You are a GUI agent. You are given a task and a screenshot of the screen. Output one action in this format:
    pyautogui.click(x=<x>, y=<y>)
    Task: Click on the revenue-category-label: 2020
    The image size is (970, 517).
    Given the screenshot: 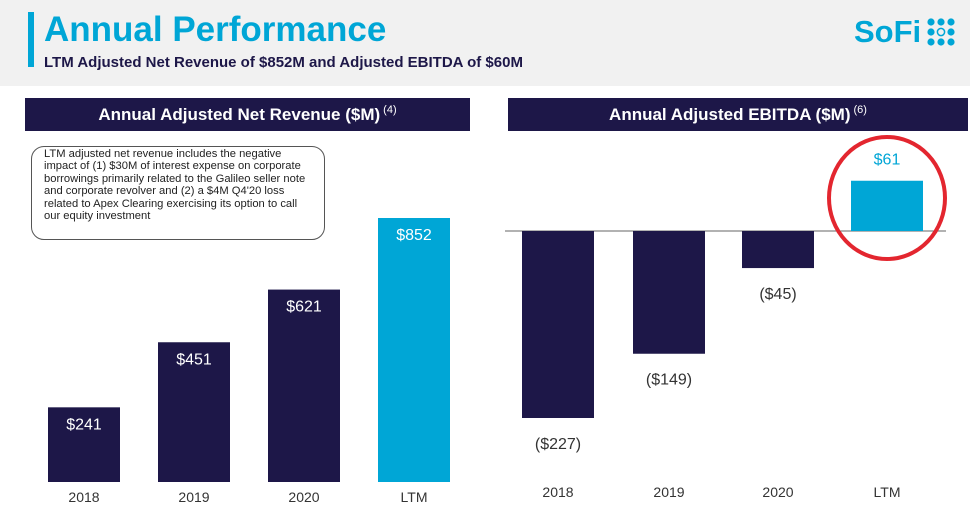 What is the action you would take?
    pyautogui.click(x=303, y=497)
    